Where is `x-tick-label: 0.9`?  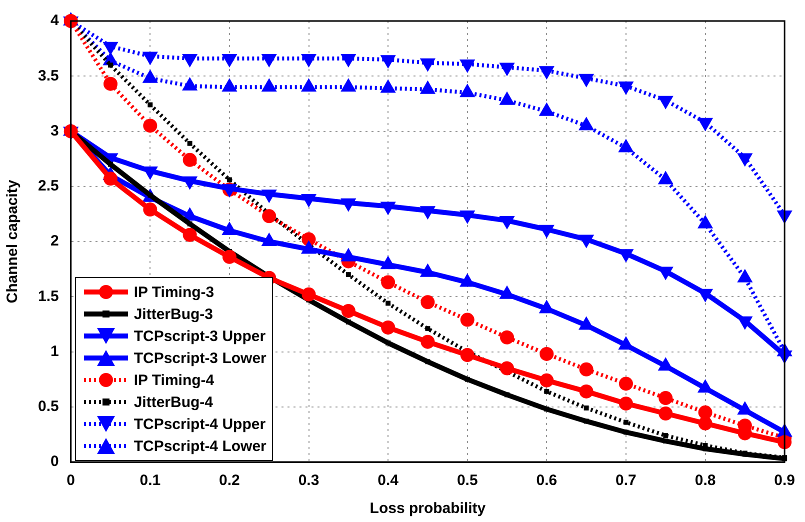
x-tick-label: 0.9 is located at coordinates (785, 481).